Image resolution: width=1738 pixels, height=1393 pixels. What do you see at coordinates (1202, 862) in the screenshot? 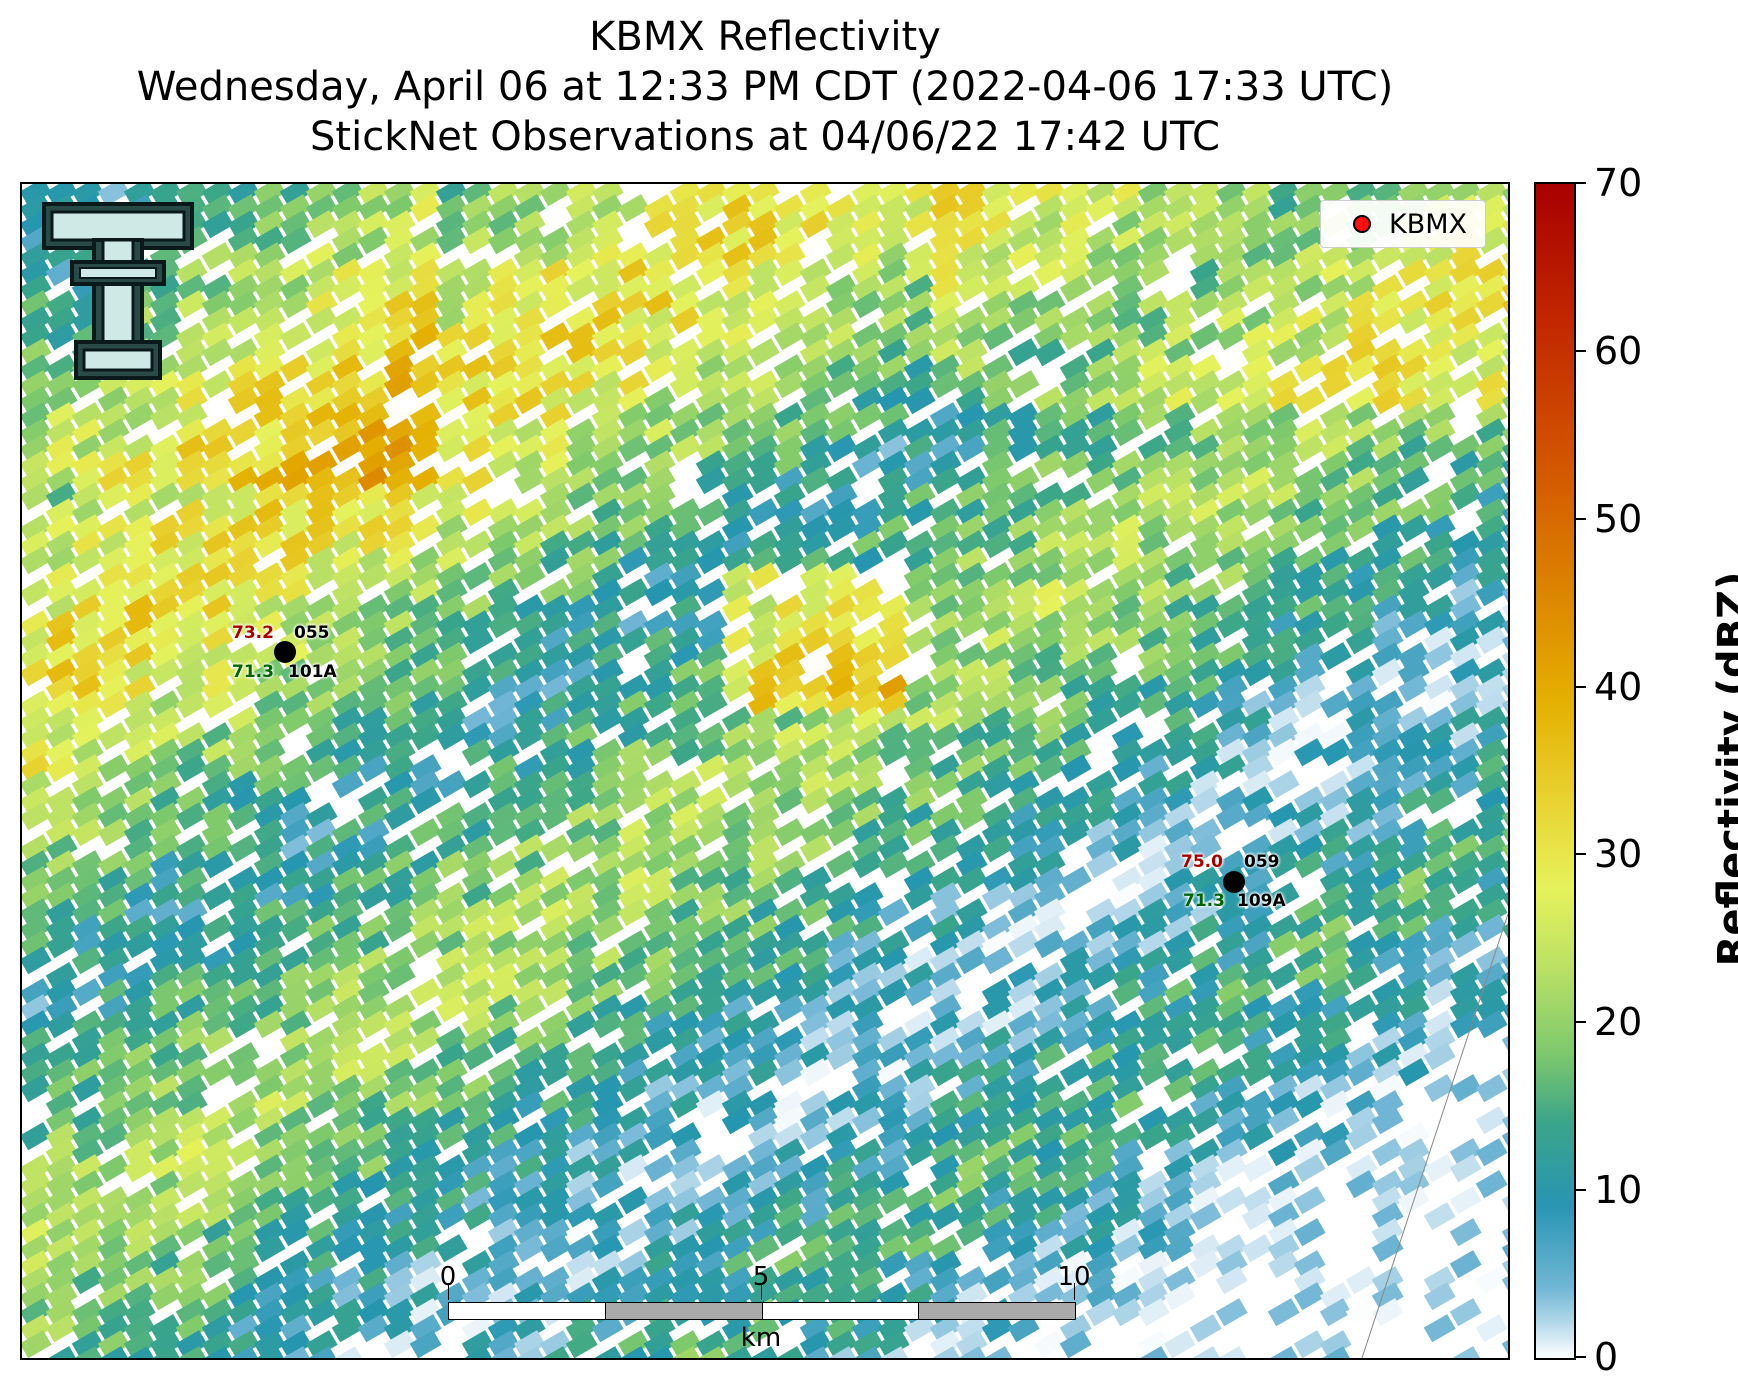
I see `station-temperature: 75.0` at bounding box center [1202, 862].